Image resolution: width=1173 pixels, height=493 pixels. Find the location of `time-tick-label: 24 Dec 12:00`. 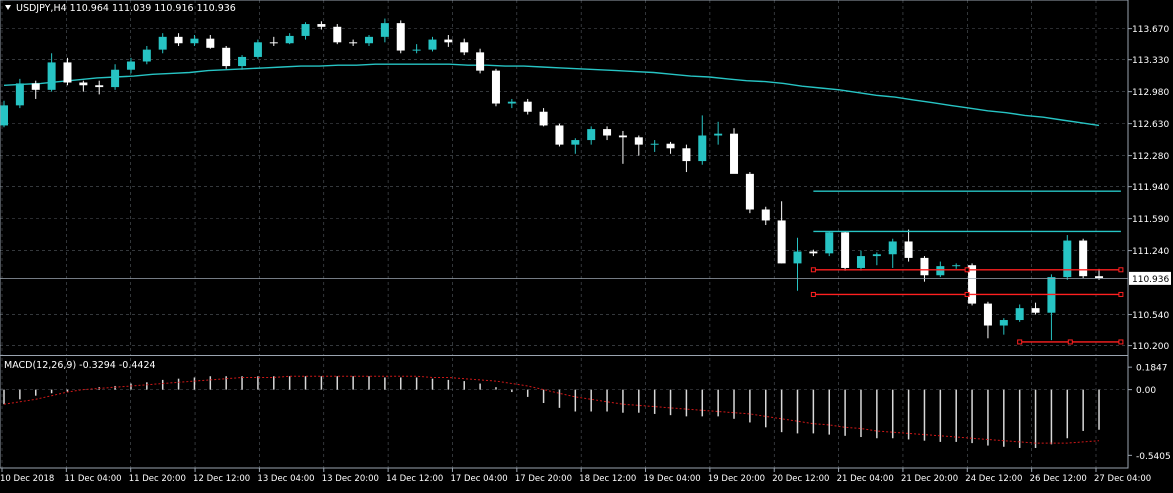

time-tick-label: 24 Dec 12:00 is located at coordinates (993, 479).